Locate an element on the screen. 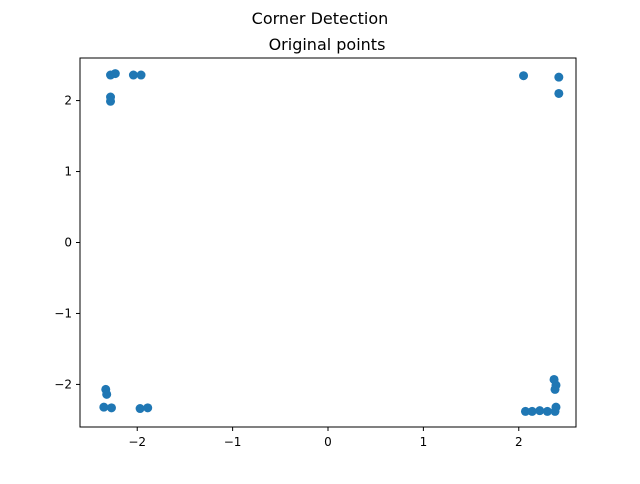 The image size is (640, 484). y-tick-label: 1 is located at coordinates (68, 172).